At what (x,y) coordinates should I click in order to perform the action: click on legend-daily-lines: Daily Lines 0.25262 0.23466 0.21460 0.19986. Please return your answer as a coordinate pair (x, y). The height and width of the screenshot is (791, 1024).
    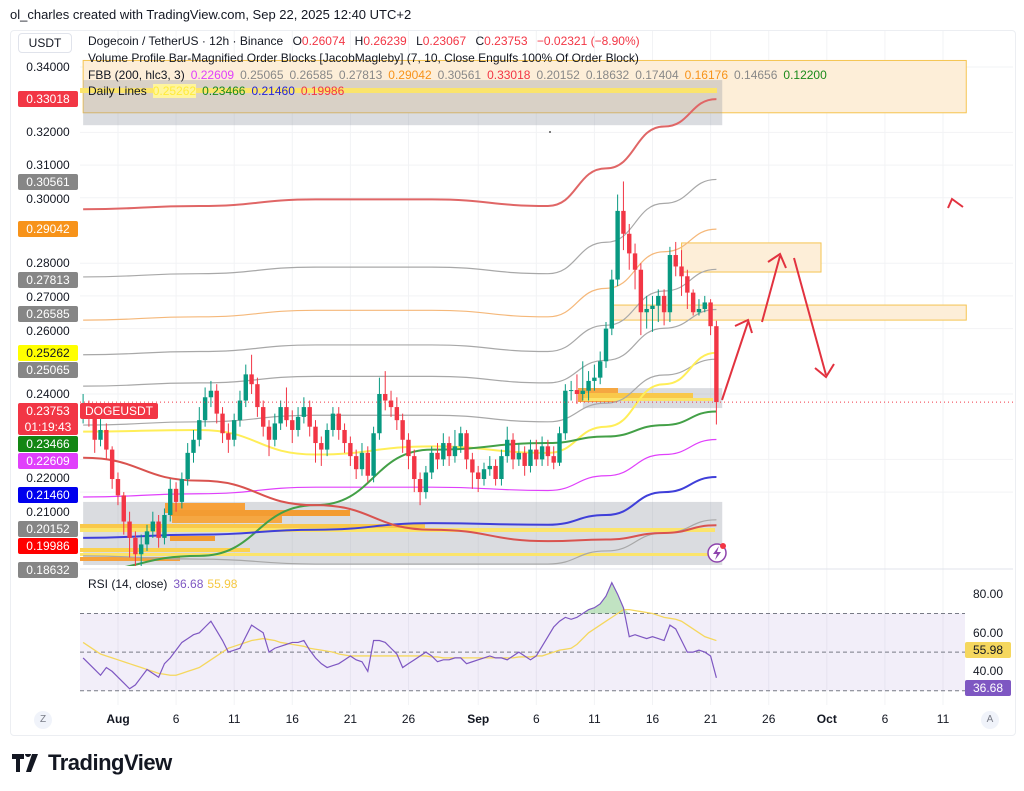
    Looking at the image, I should click on (216, 91).